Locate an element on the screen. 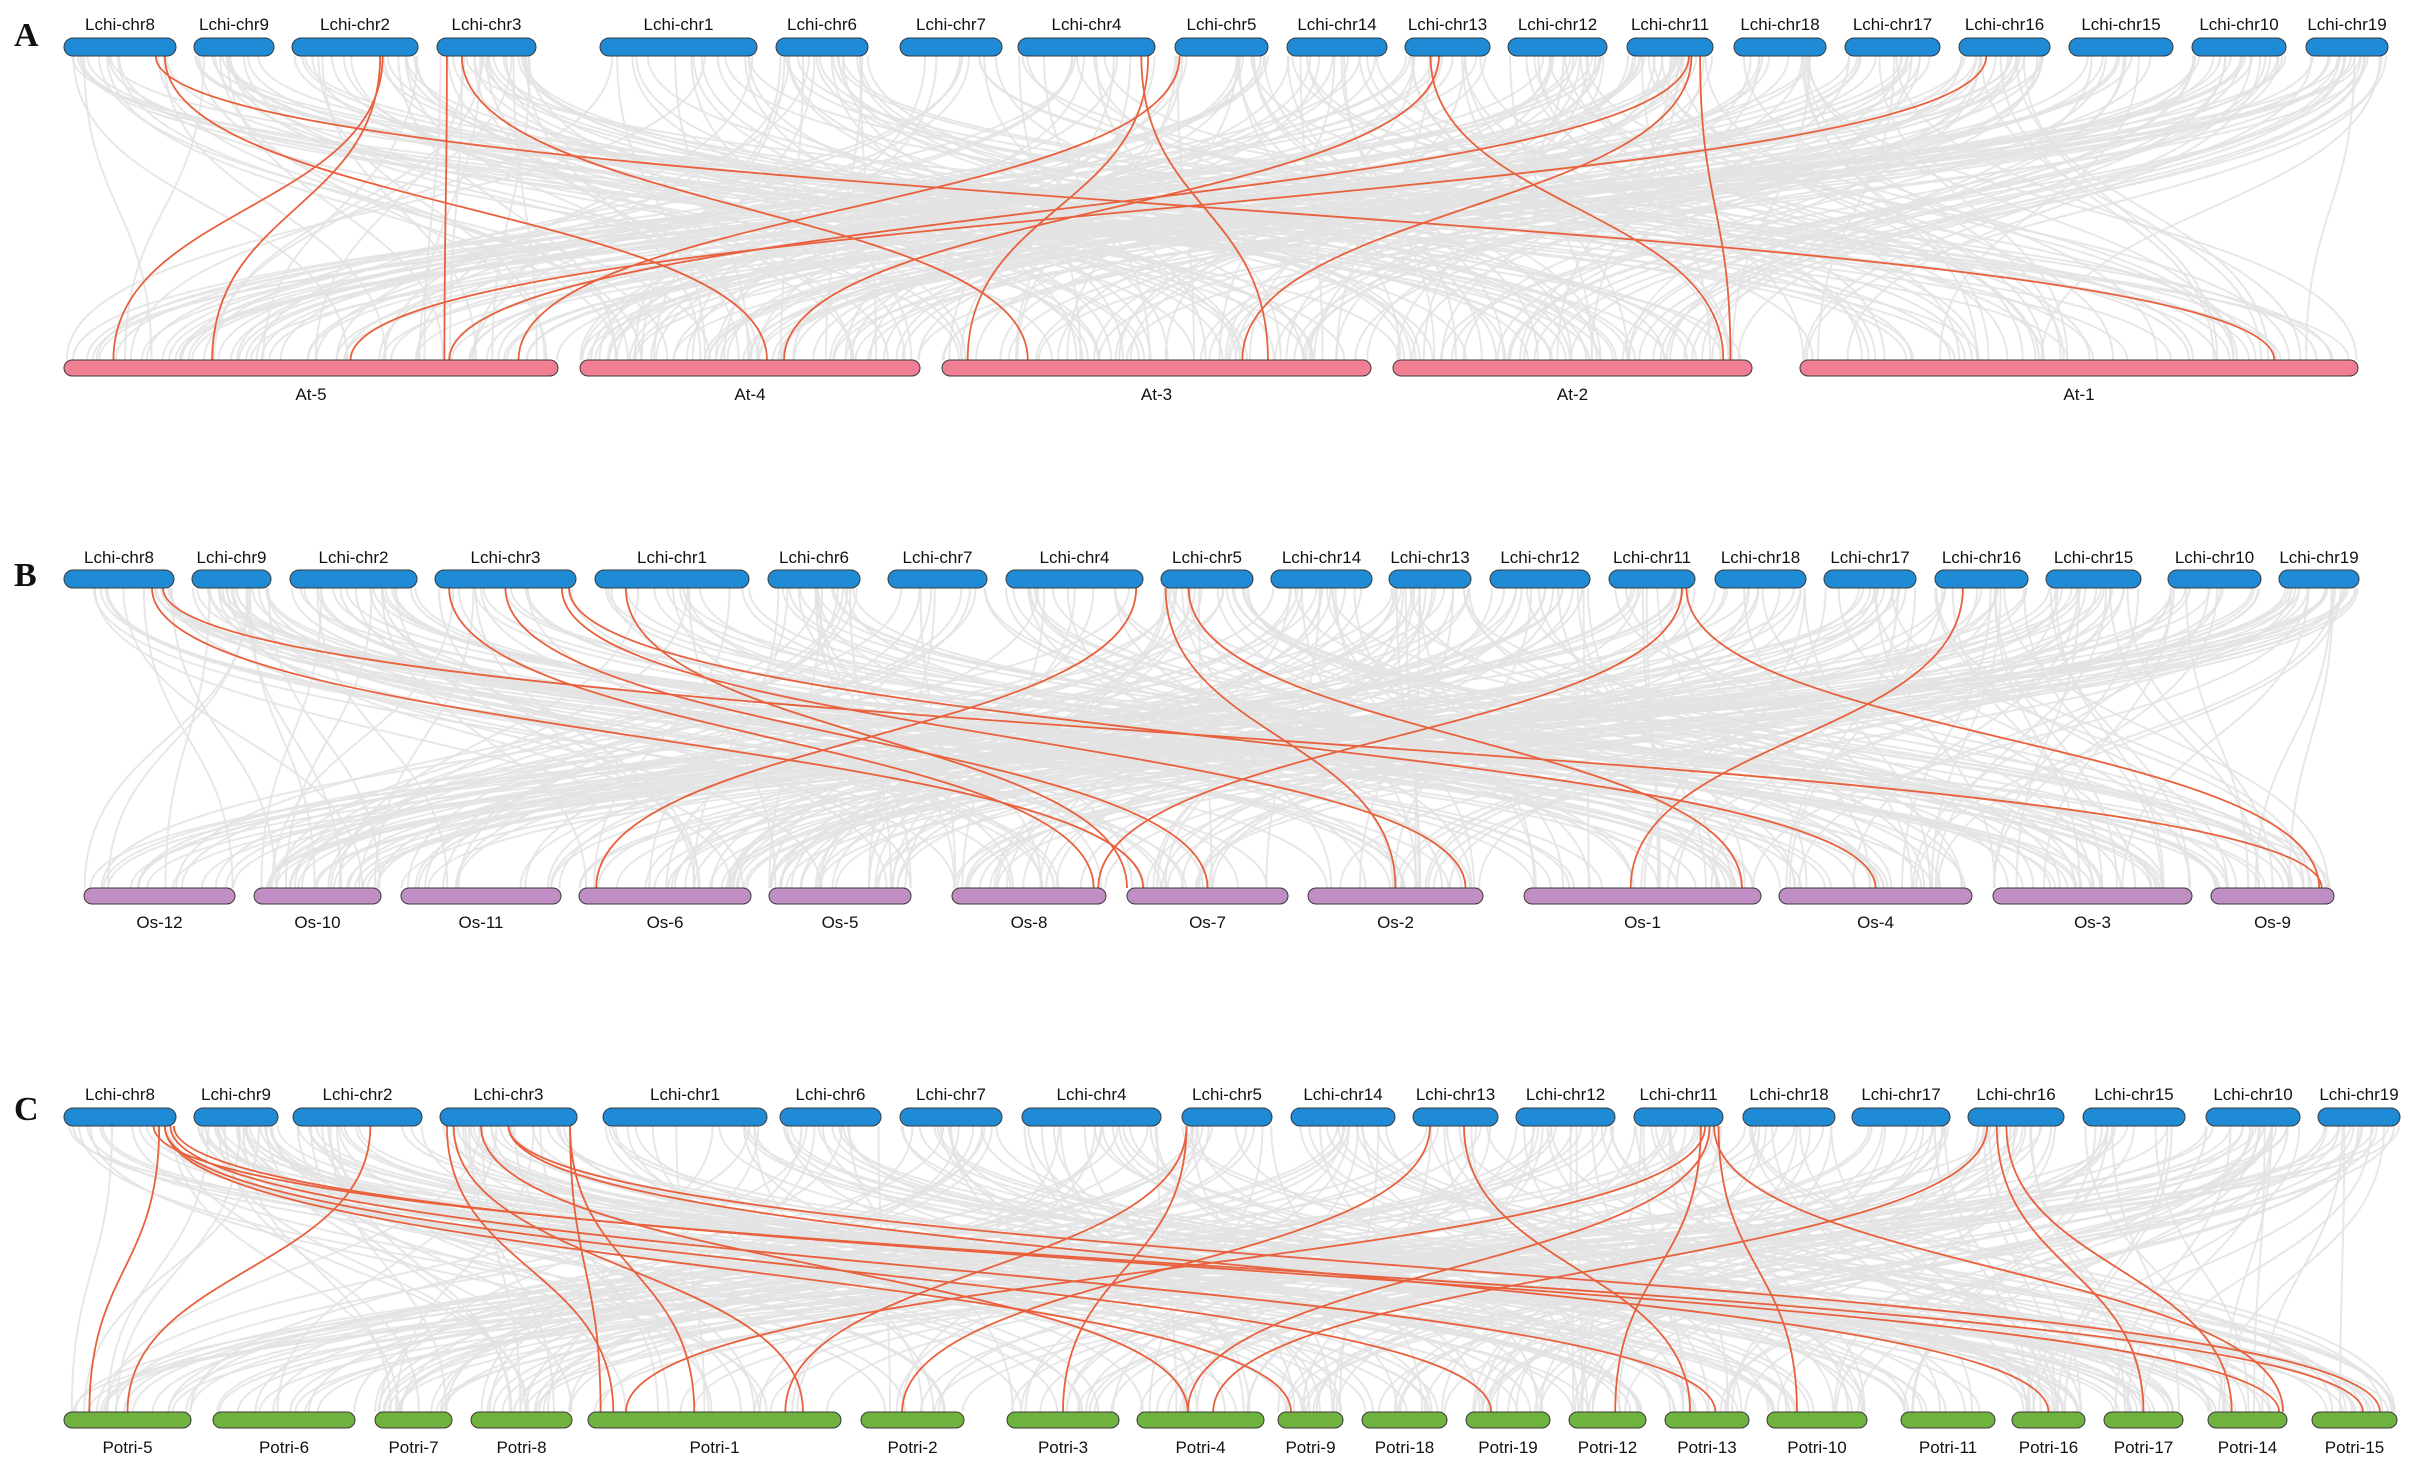 The width and height of the screenshot is (2413, 1471). chromosome-label-top: Lchi-chr7 is located at coordinates (951, 24).